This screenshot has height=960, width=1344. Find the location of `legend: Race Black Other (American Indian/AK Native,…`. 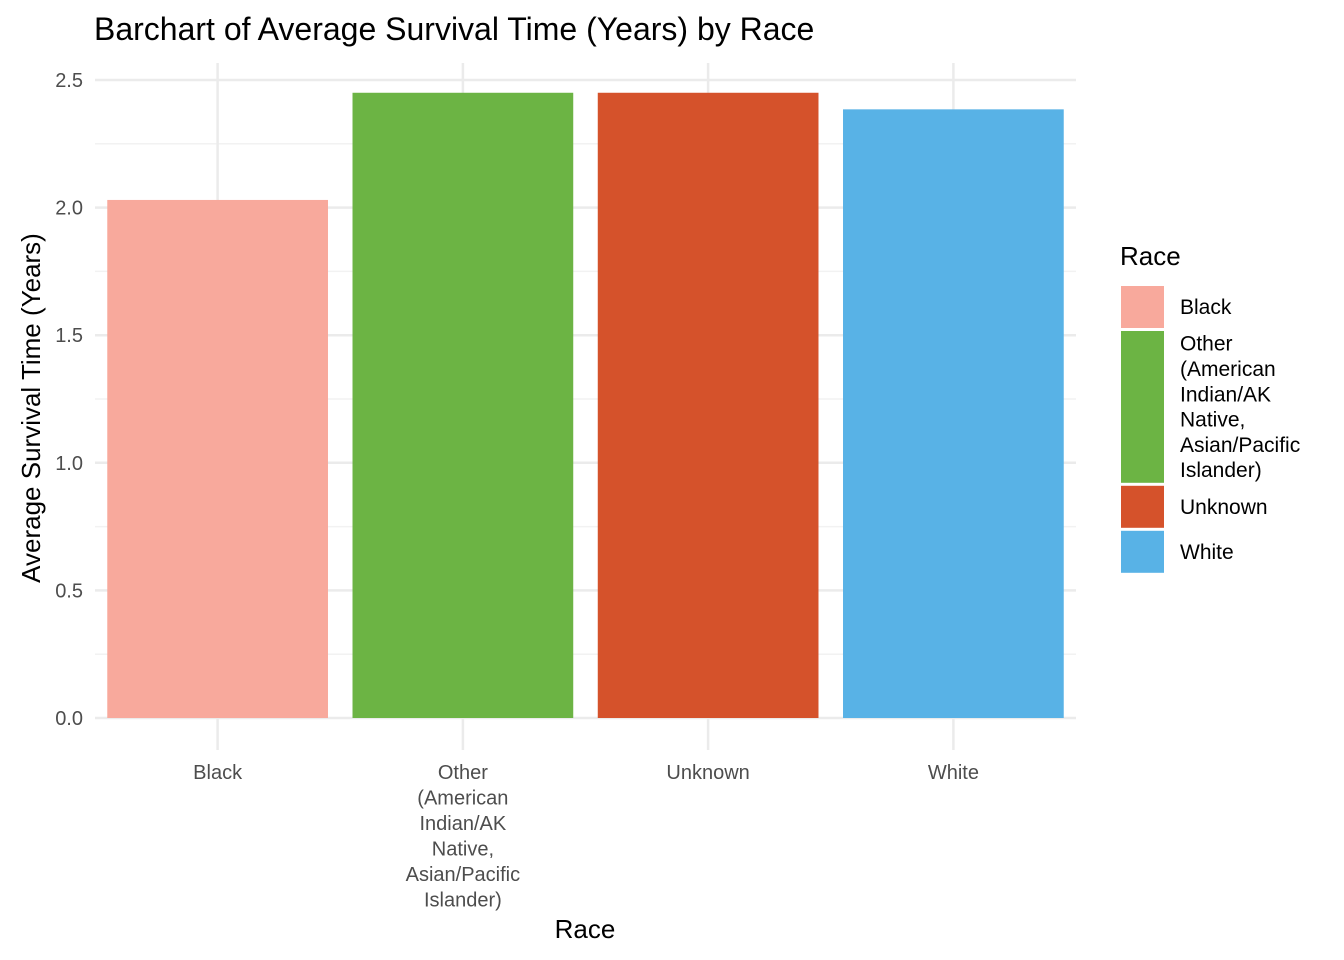

legend: Race Black Other (American Indian/AK Native,… is located at coordinates (1210, 407).